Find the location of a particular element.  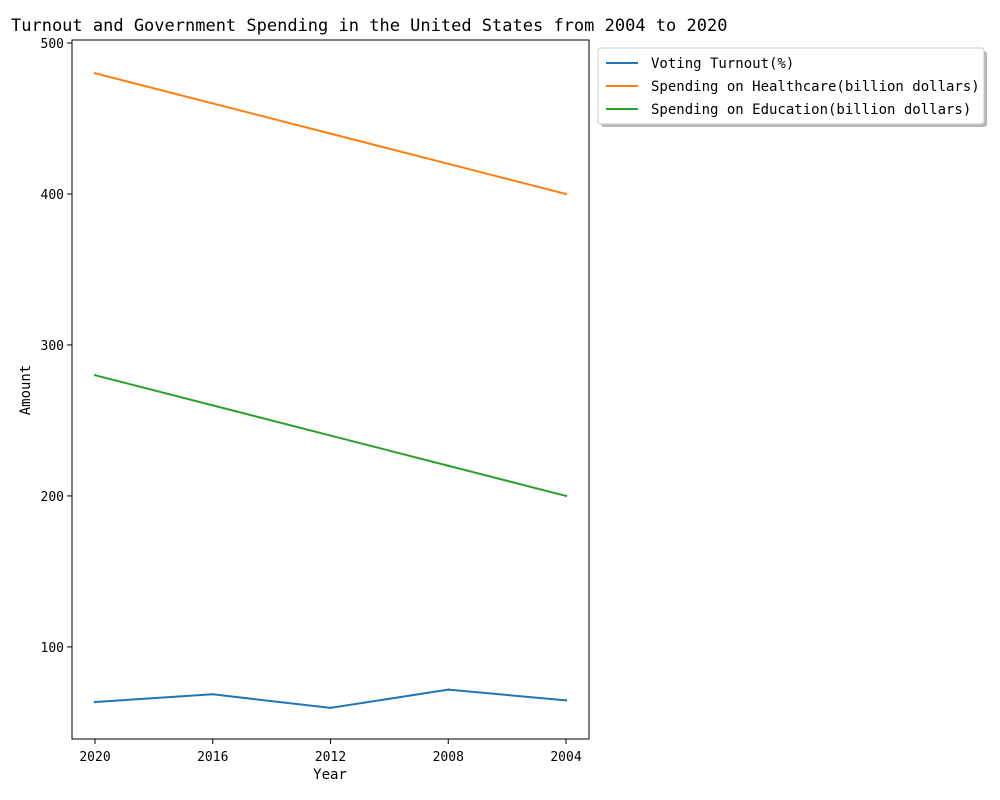

x-axis: 2020 2016 2012 2008 2004 is located at coordinates (330, 752).